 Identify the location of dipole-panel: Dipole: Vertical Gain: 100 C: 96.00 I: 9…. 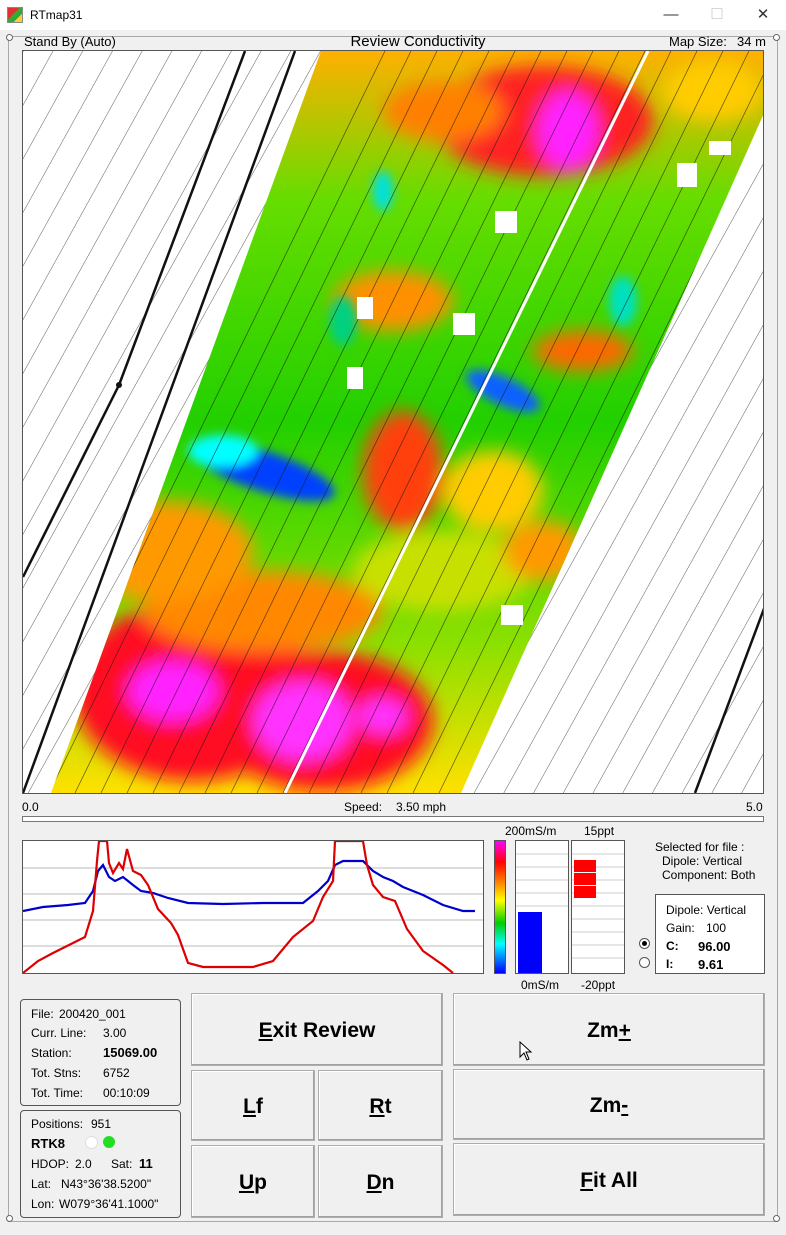
(710, 934).